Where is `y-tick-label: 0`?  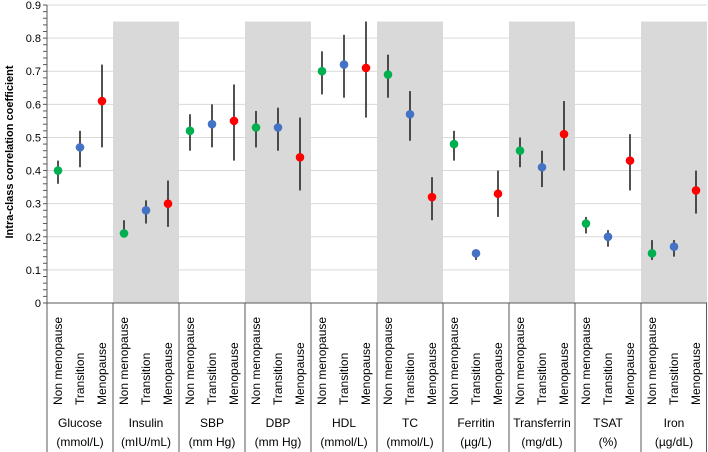 y-tick-label: 0 is located at coordinates (38, 304).